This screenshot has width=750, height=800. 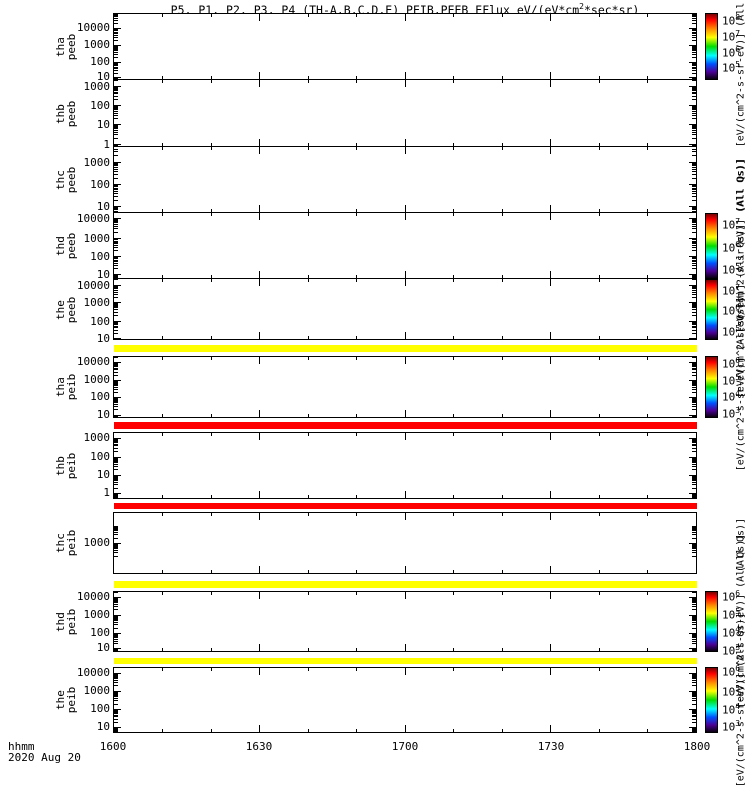 I want to click on spectrogram-panel-thb-peib, so click(x=405, y=465).